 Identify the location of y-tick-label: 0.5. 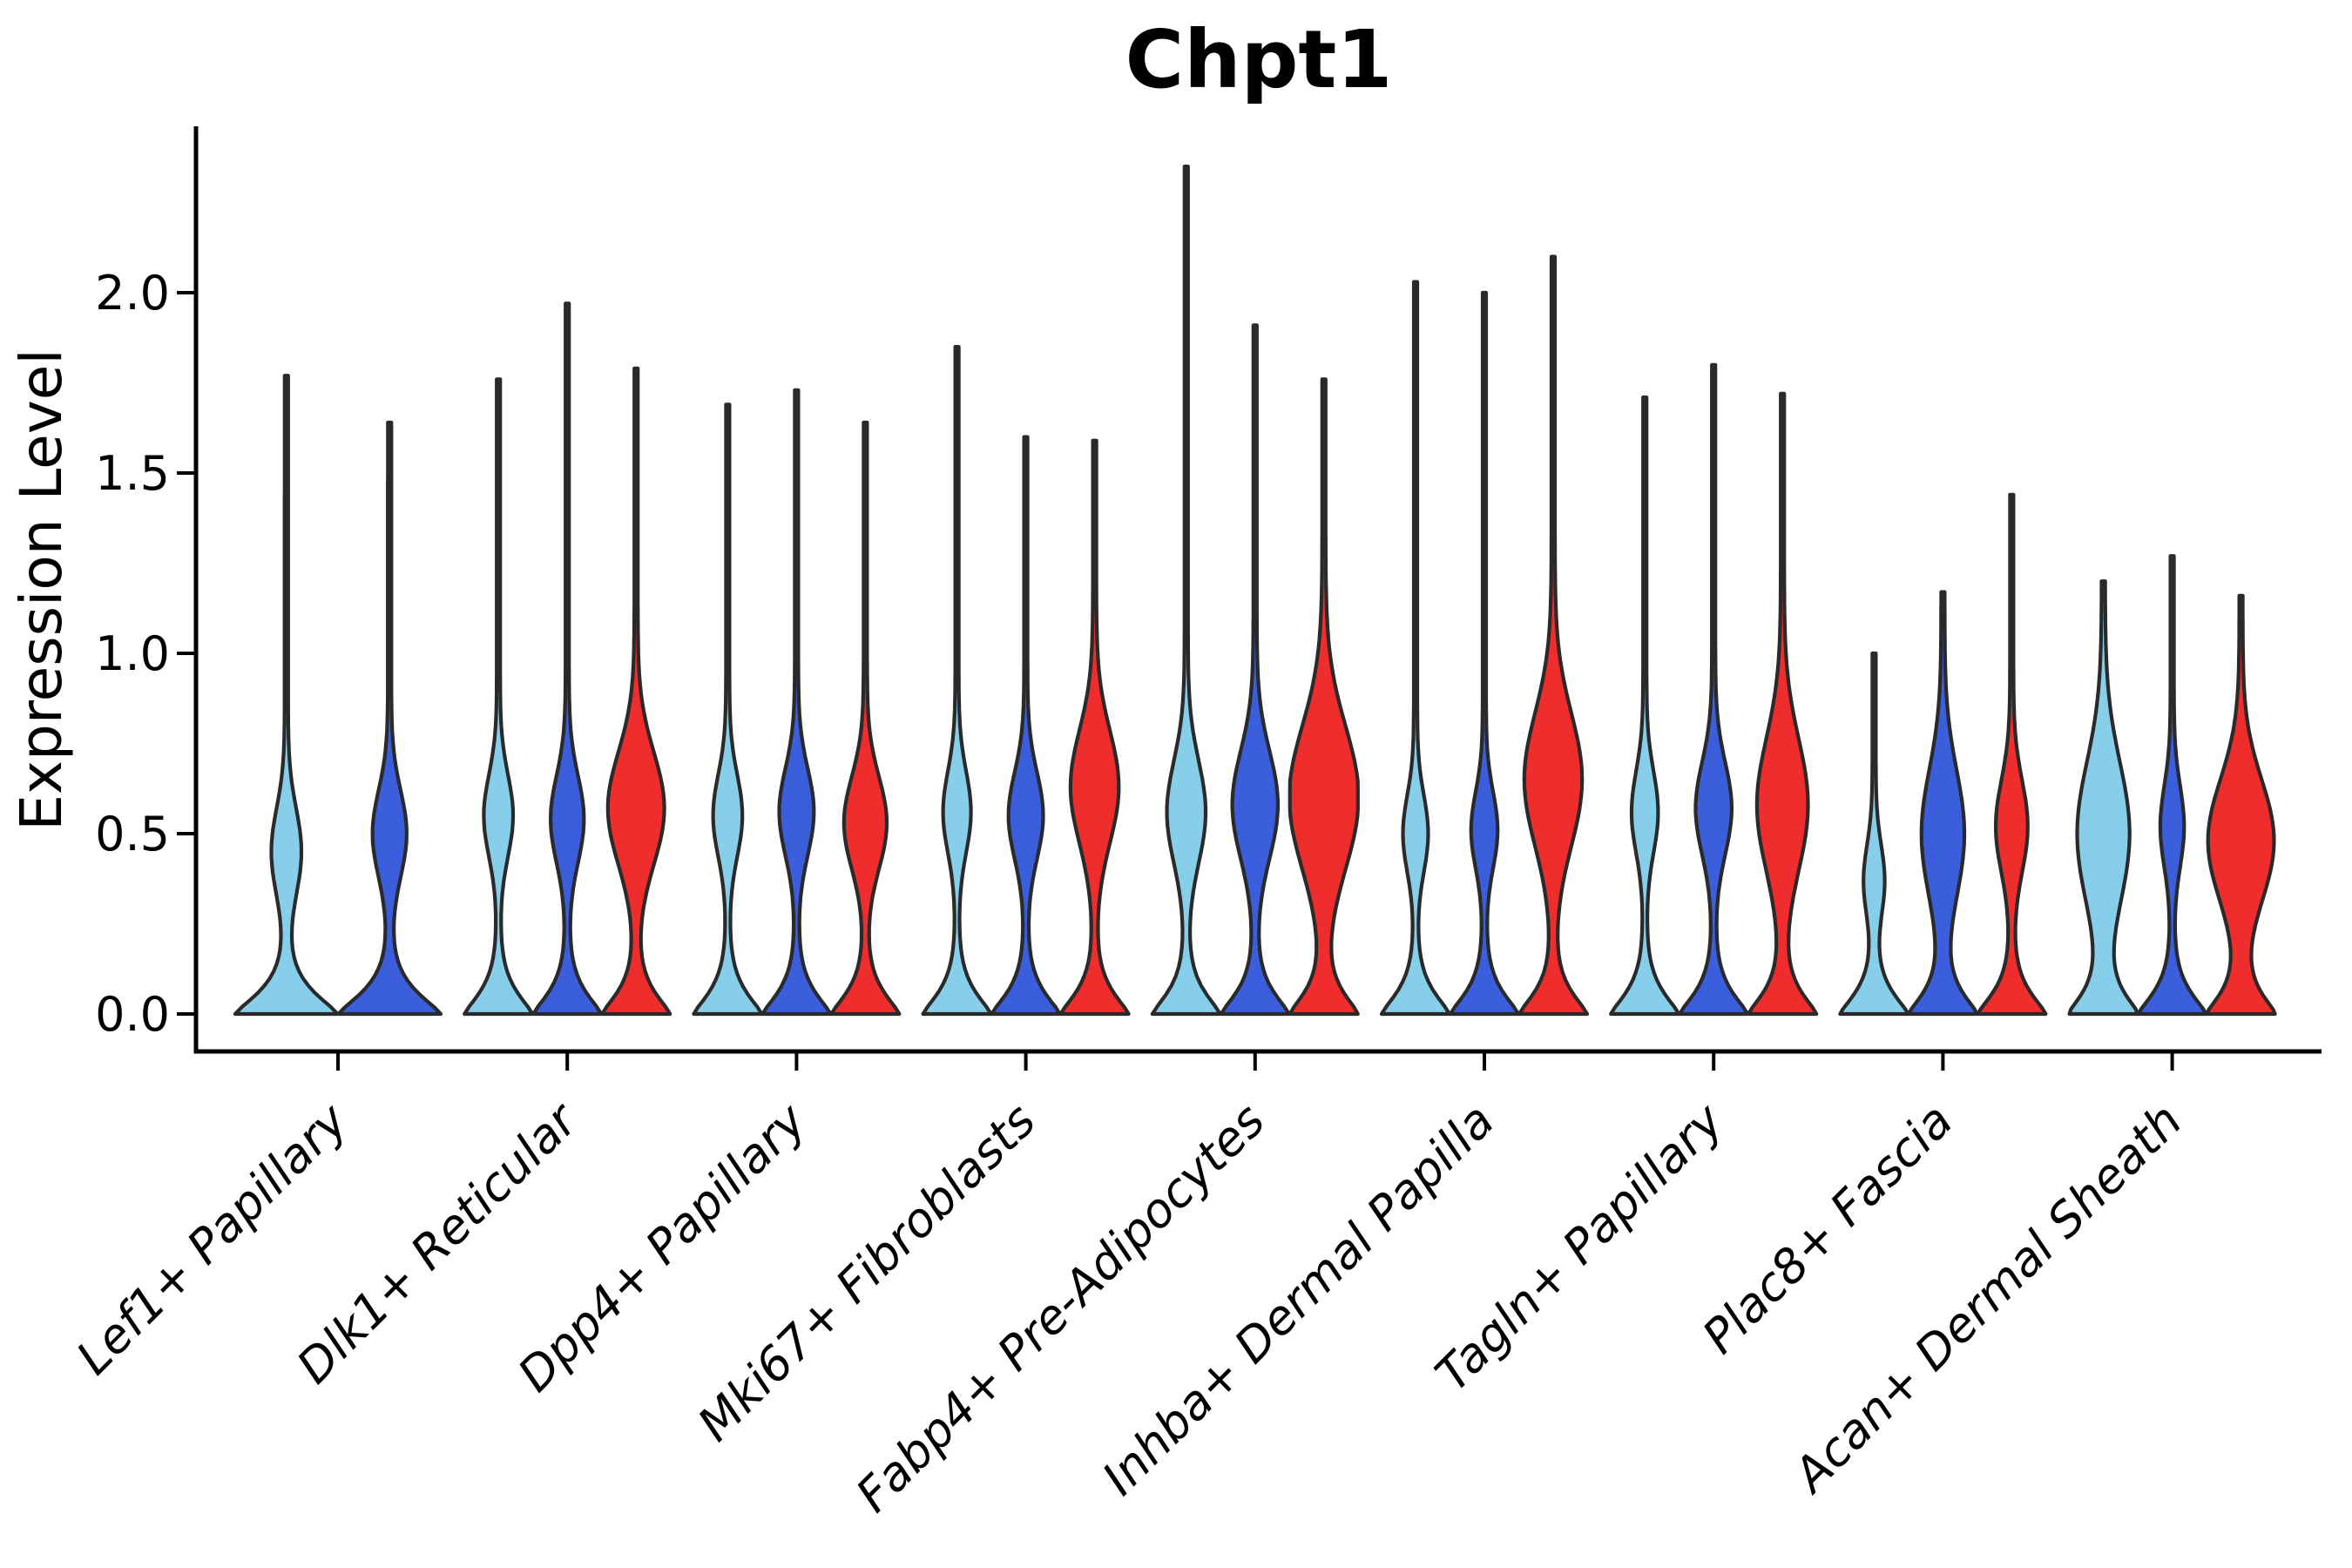
(132, 834).